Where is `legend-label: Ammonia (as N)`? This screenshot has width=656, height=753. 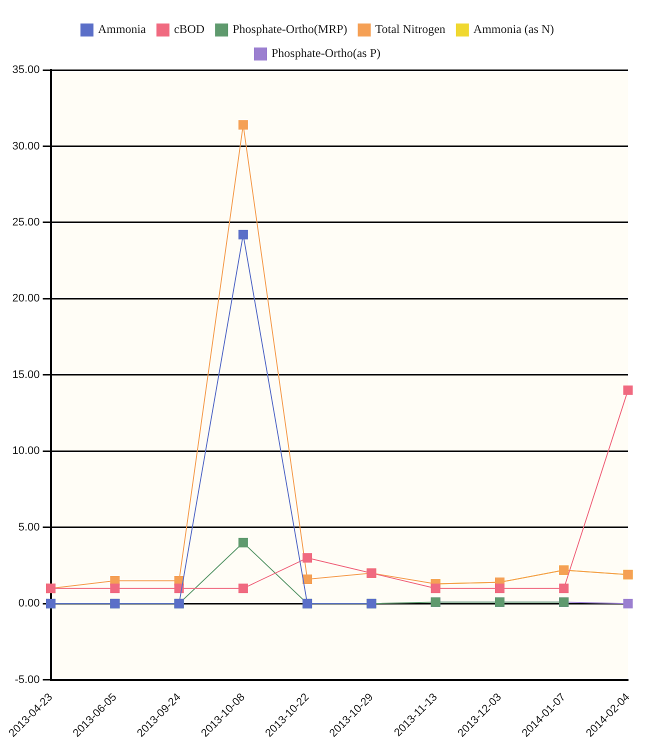
legend-label: Ammonia (as N) is located at coordinates (513, 29).